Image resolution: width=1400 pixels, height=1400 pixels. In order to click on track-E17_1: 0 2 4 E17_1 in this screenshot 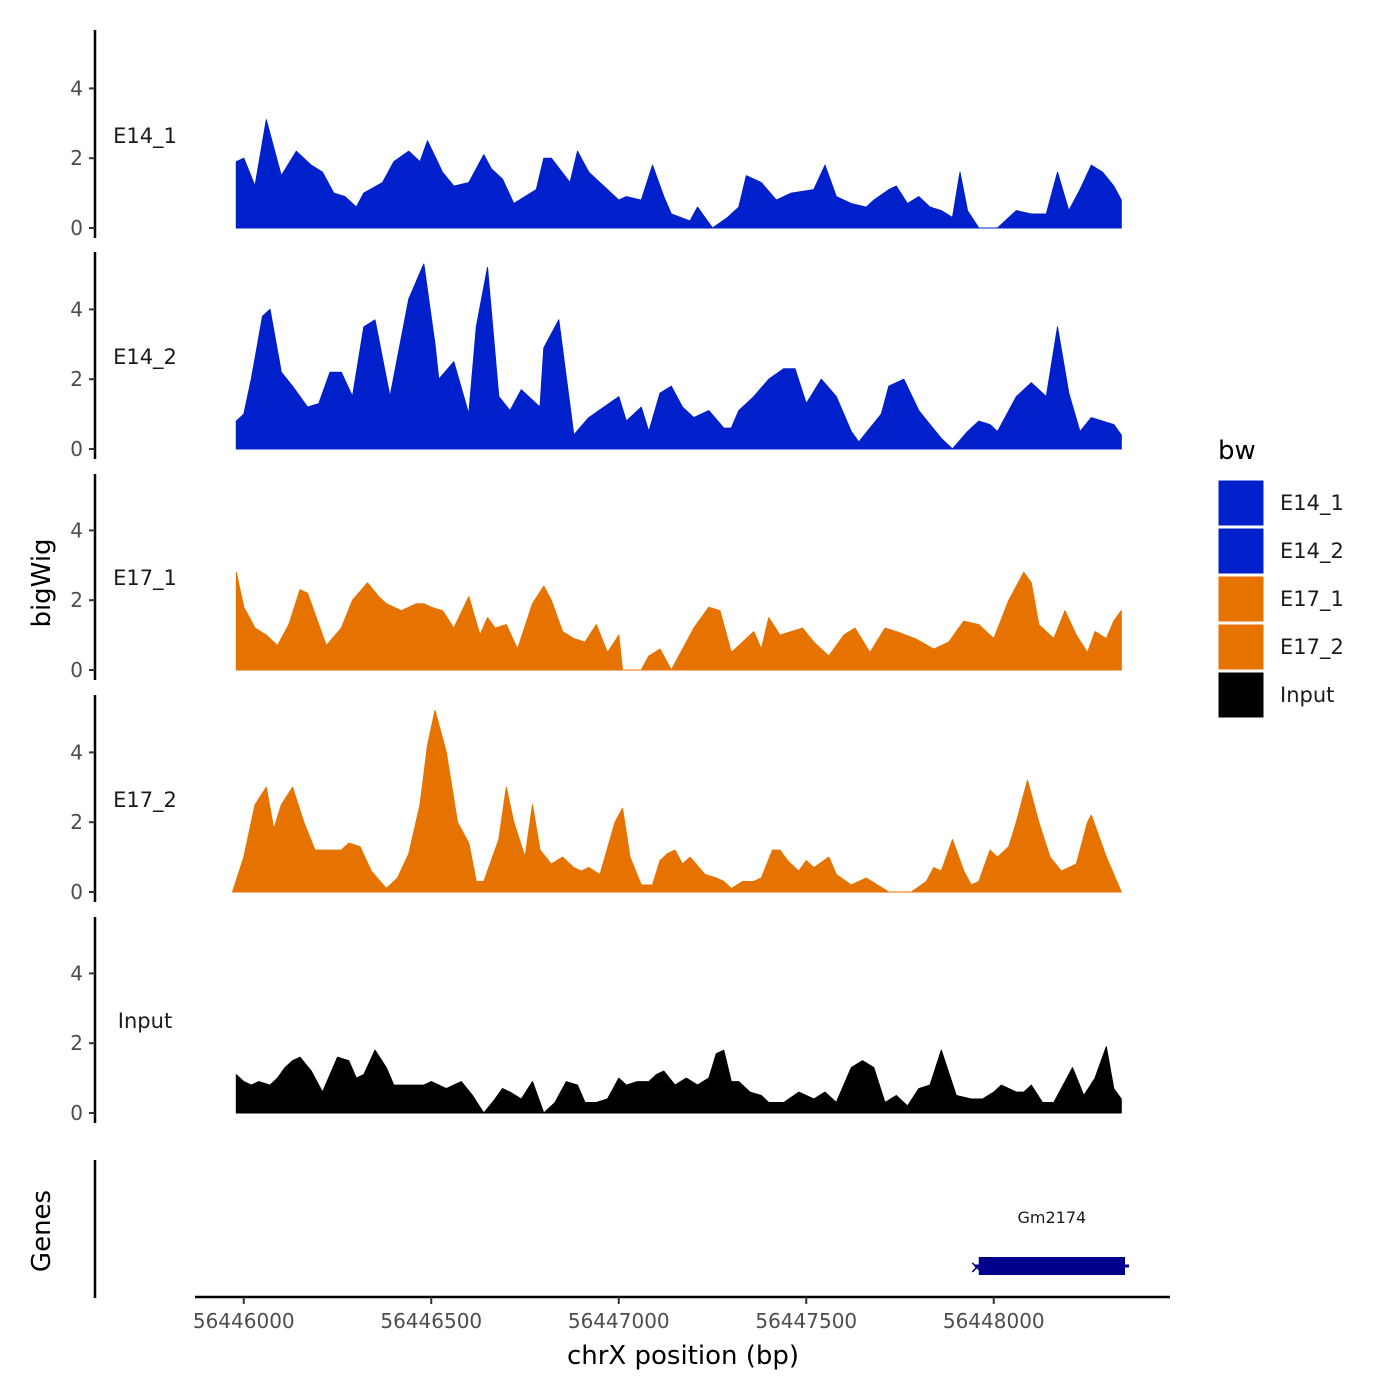, I will do `click(596, 578)`.